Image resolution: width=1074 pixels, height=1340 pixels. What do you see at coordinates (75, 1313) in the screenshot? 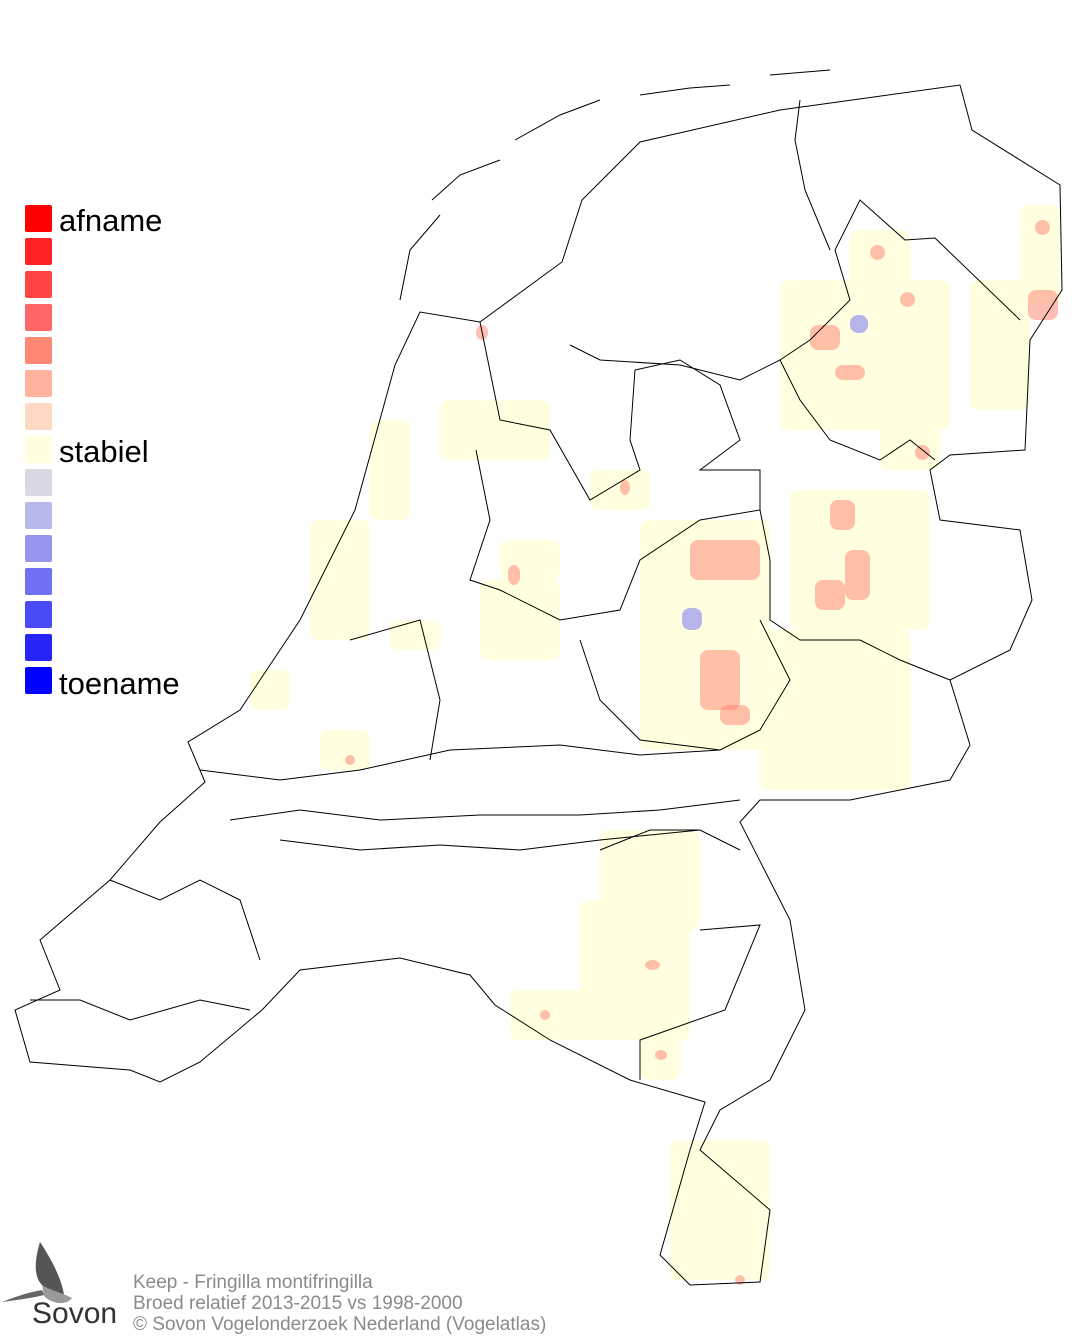
I see `sovon-logo-text: Sovon` at bounding box center [75, 1313].